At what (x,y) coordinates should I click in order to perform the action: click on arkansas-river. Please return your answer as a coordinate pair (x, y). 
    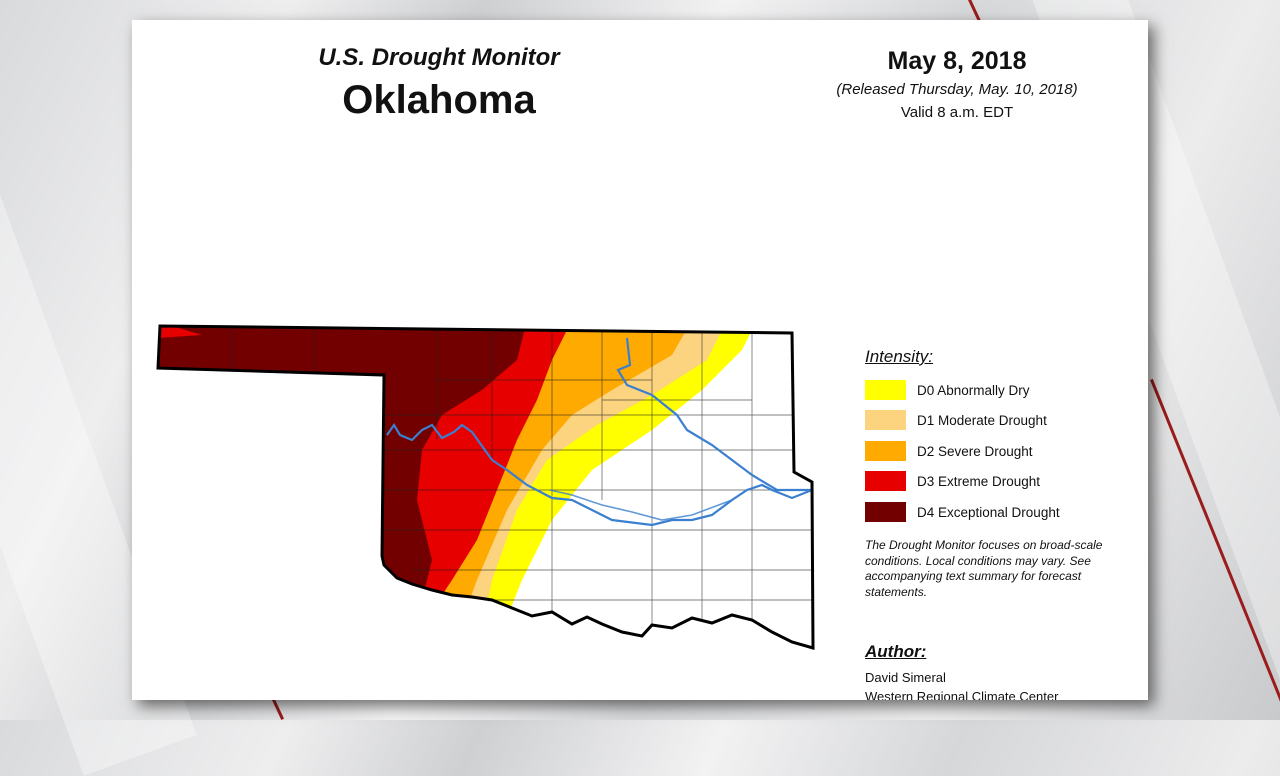
    Looking at the image, I should click on (714, 414).